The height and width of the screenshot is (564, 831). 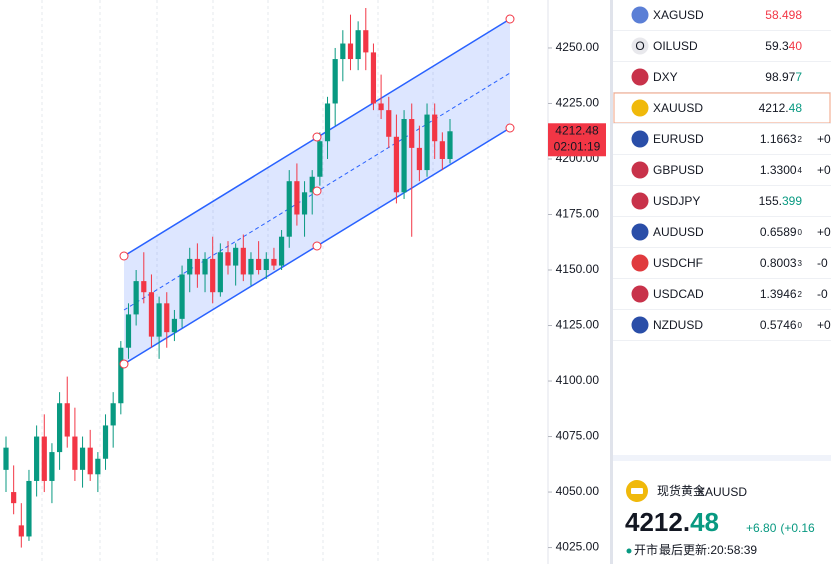 I want to click on price-tail: 7, so click(x=798, y=77).